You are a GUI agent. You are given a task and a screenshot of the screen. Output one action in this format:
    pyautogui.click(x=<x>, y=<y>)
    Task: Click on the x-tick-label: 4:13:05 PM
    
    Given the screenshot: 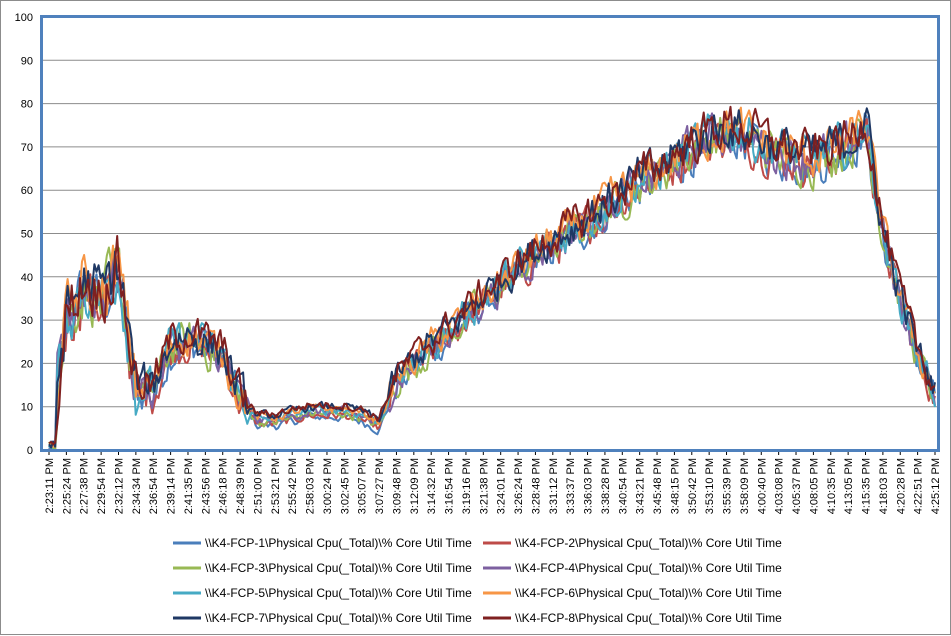 What is the action you would take?
    pyautogui.click(x=849, y=486)
    